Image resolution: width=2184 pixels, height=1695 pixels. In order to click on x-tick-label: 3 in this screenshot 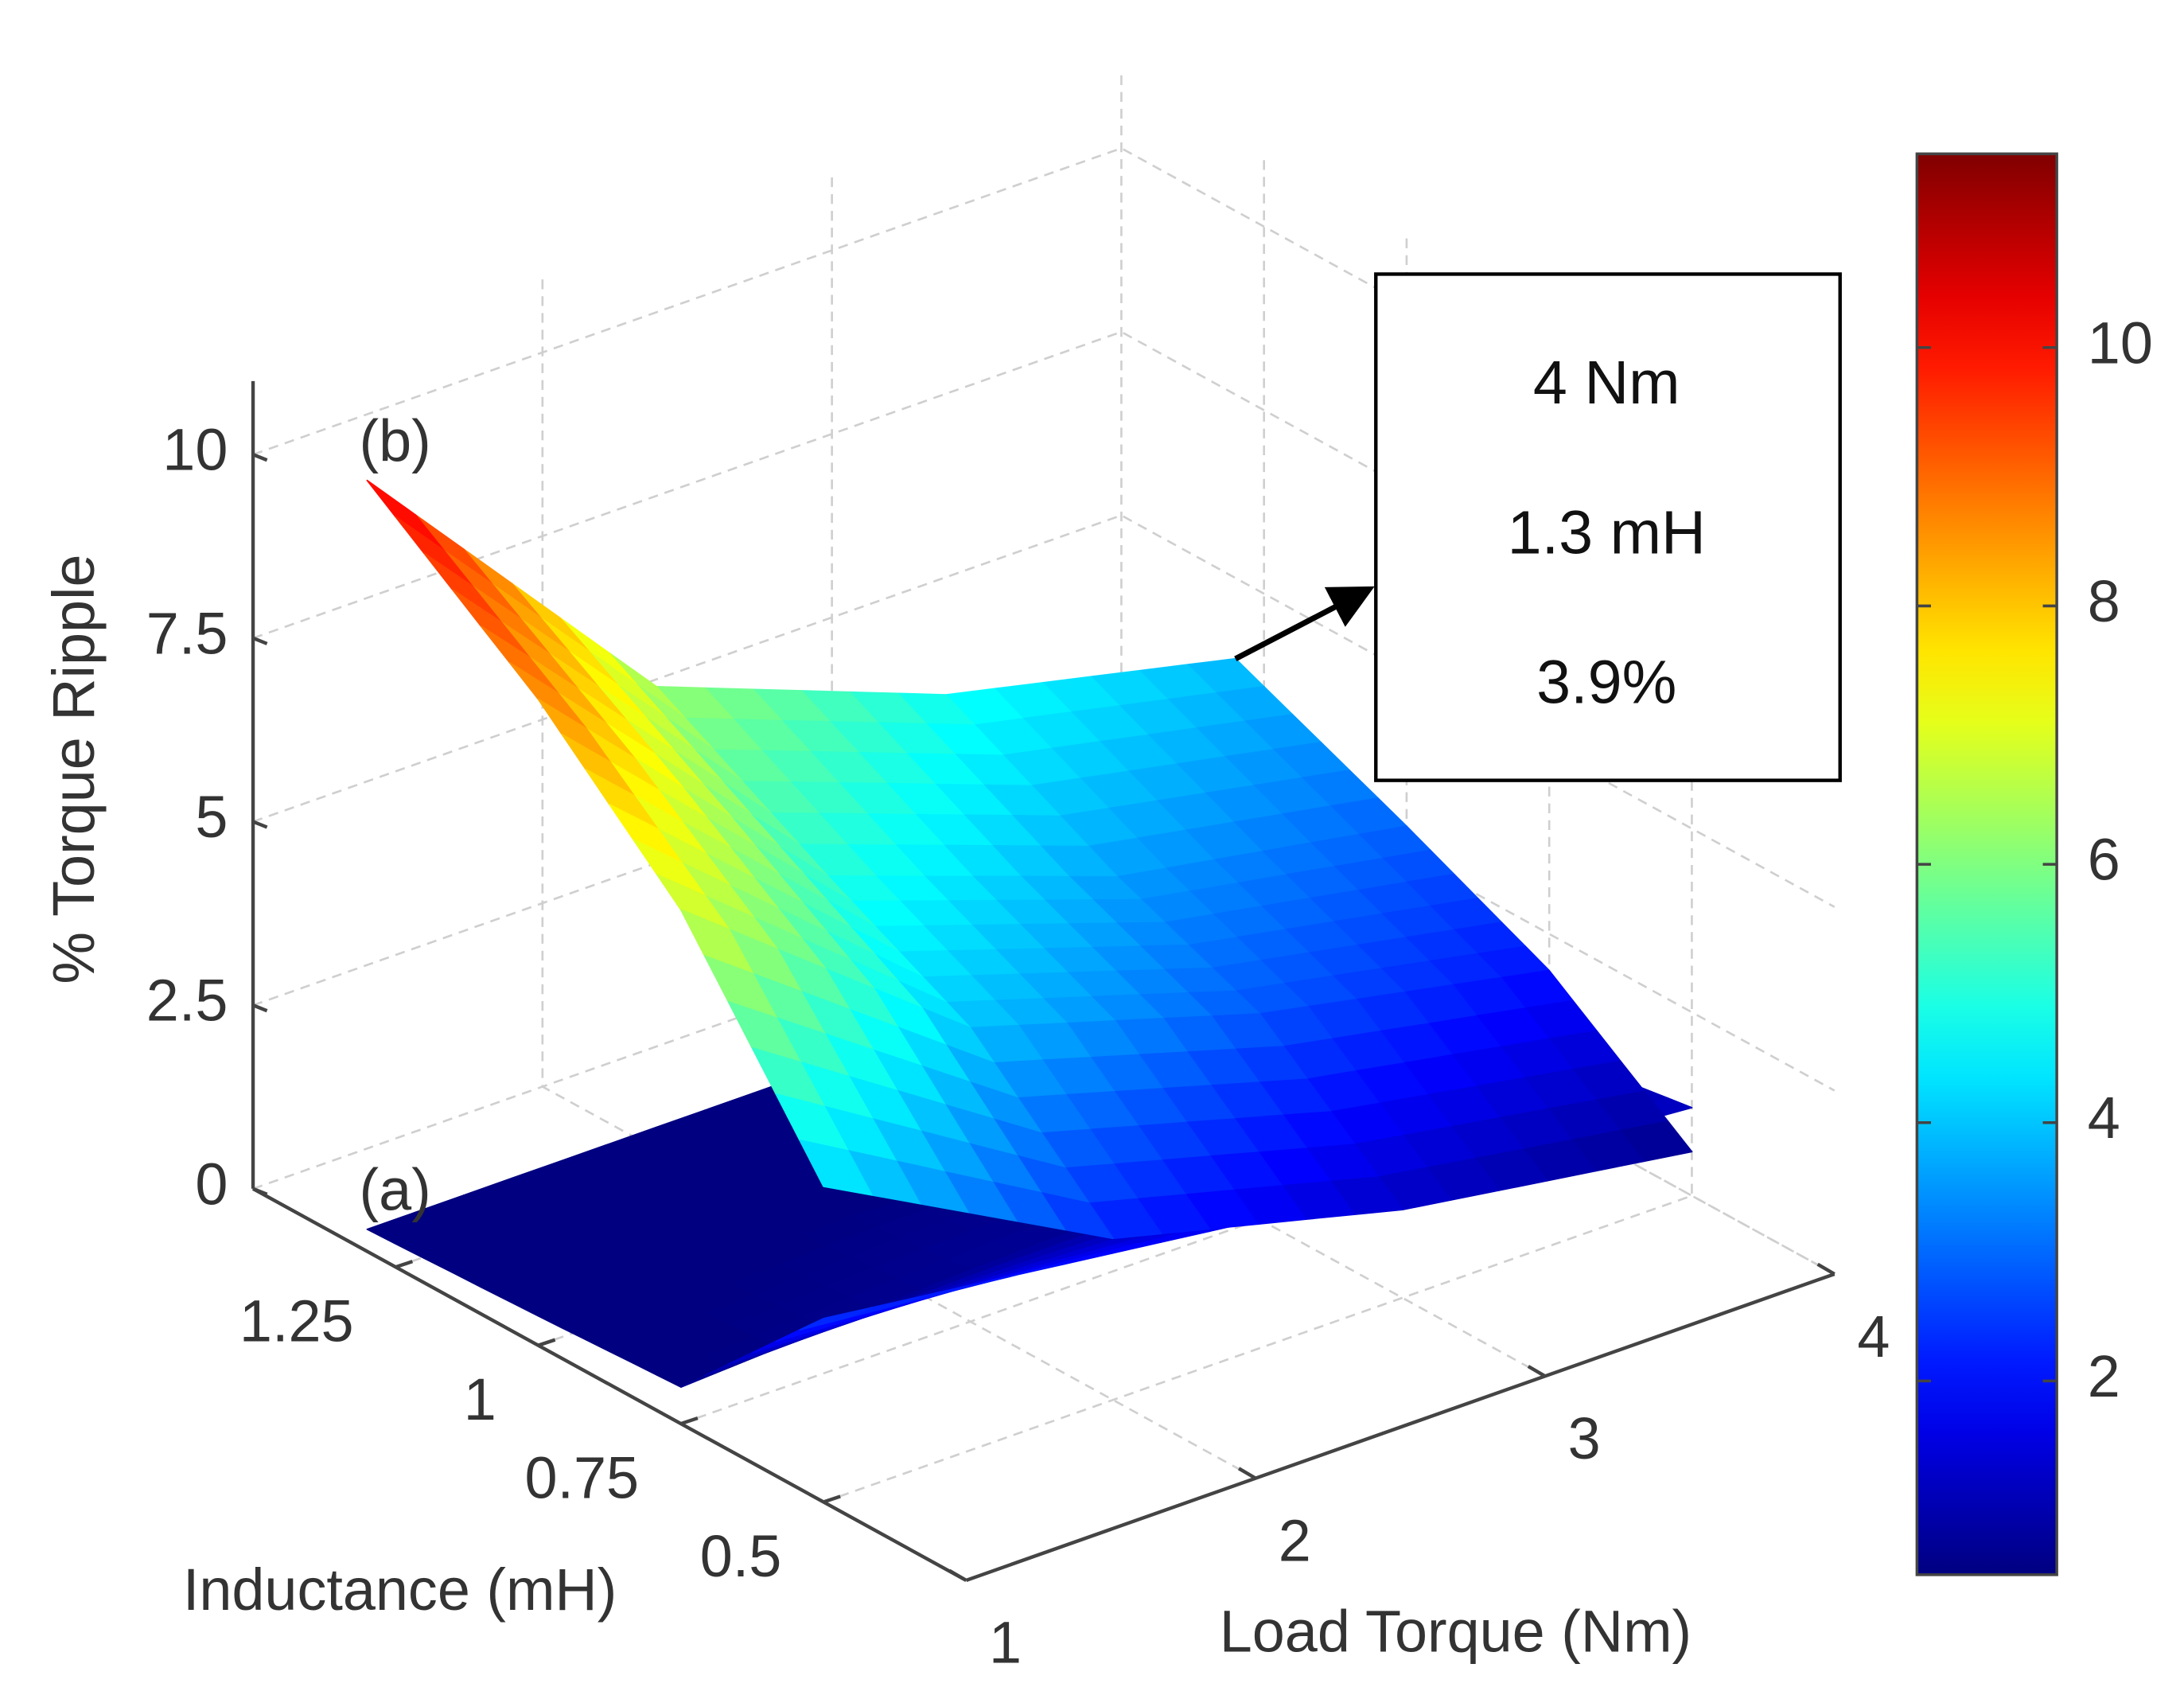, I will do `click(1584, 1438)`.